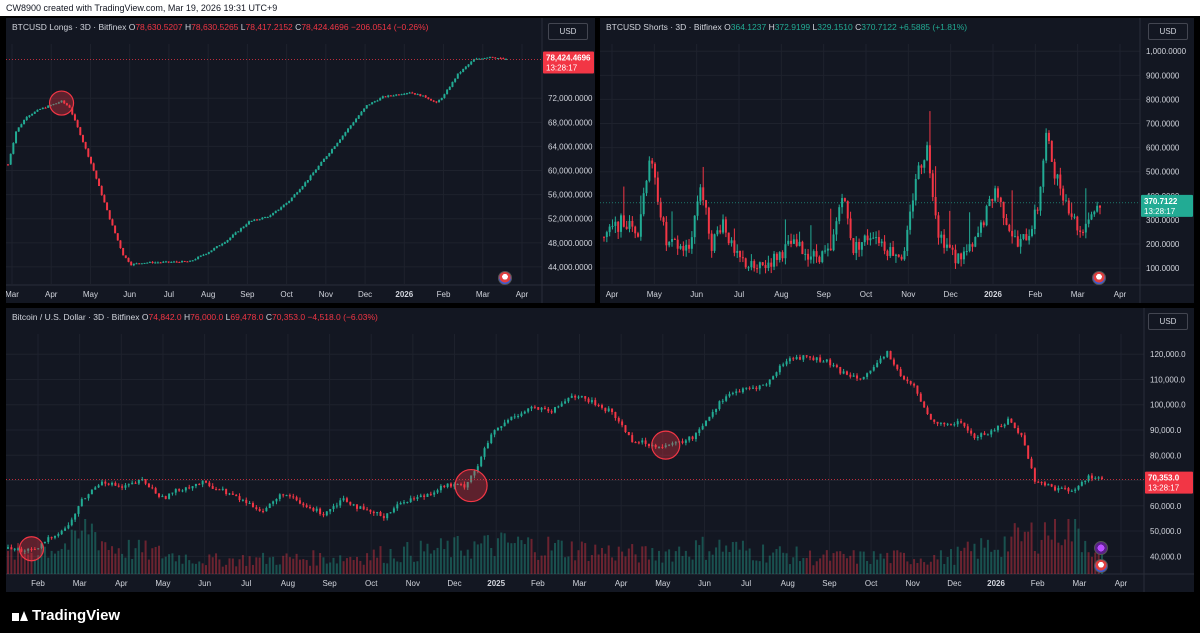  Describe the element at coordinates (1099, 278) in the screenshot. I see `shorts-flag-icon` at that location.